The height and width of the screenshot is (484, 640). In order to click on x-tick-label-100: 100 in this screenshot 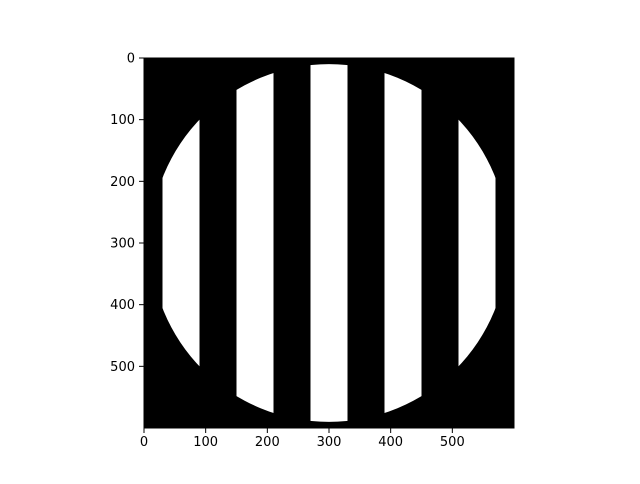, I will do `click(205, 442)`.